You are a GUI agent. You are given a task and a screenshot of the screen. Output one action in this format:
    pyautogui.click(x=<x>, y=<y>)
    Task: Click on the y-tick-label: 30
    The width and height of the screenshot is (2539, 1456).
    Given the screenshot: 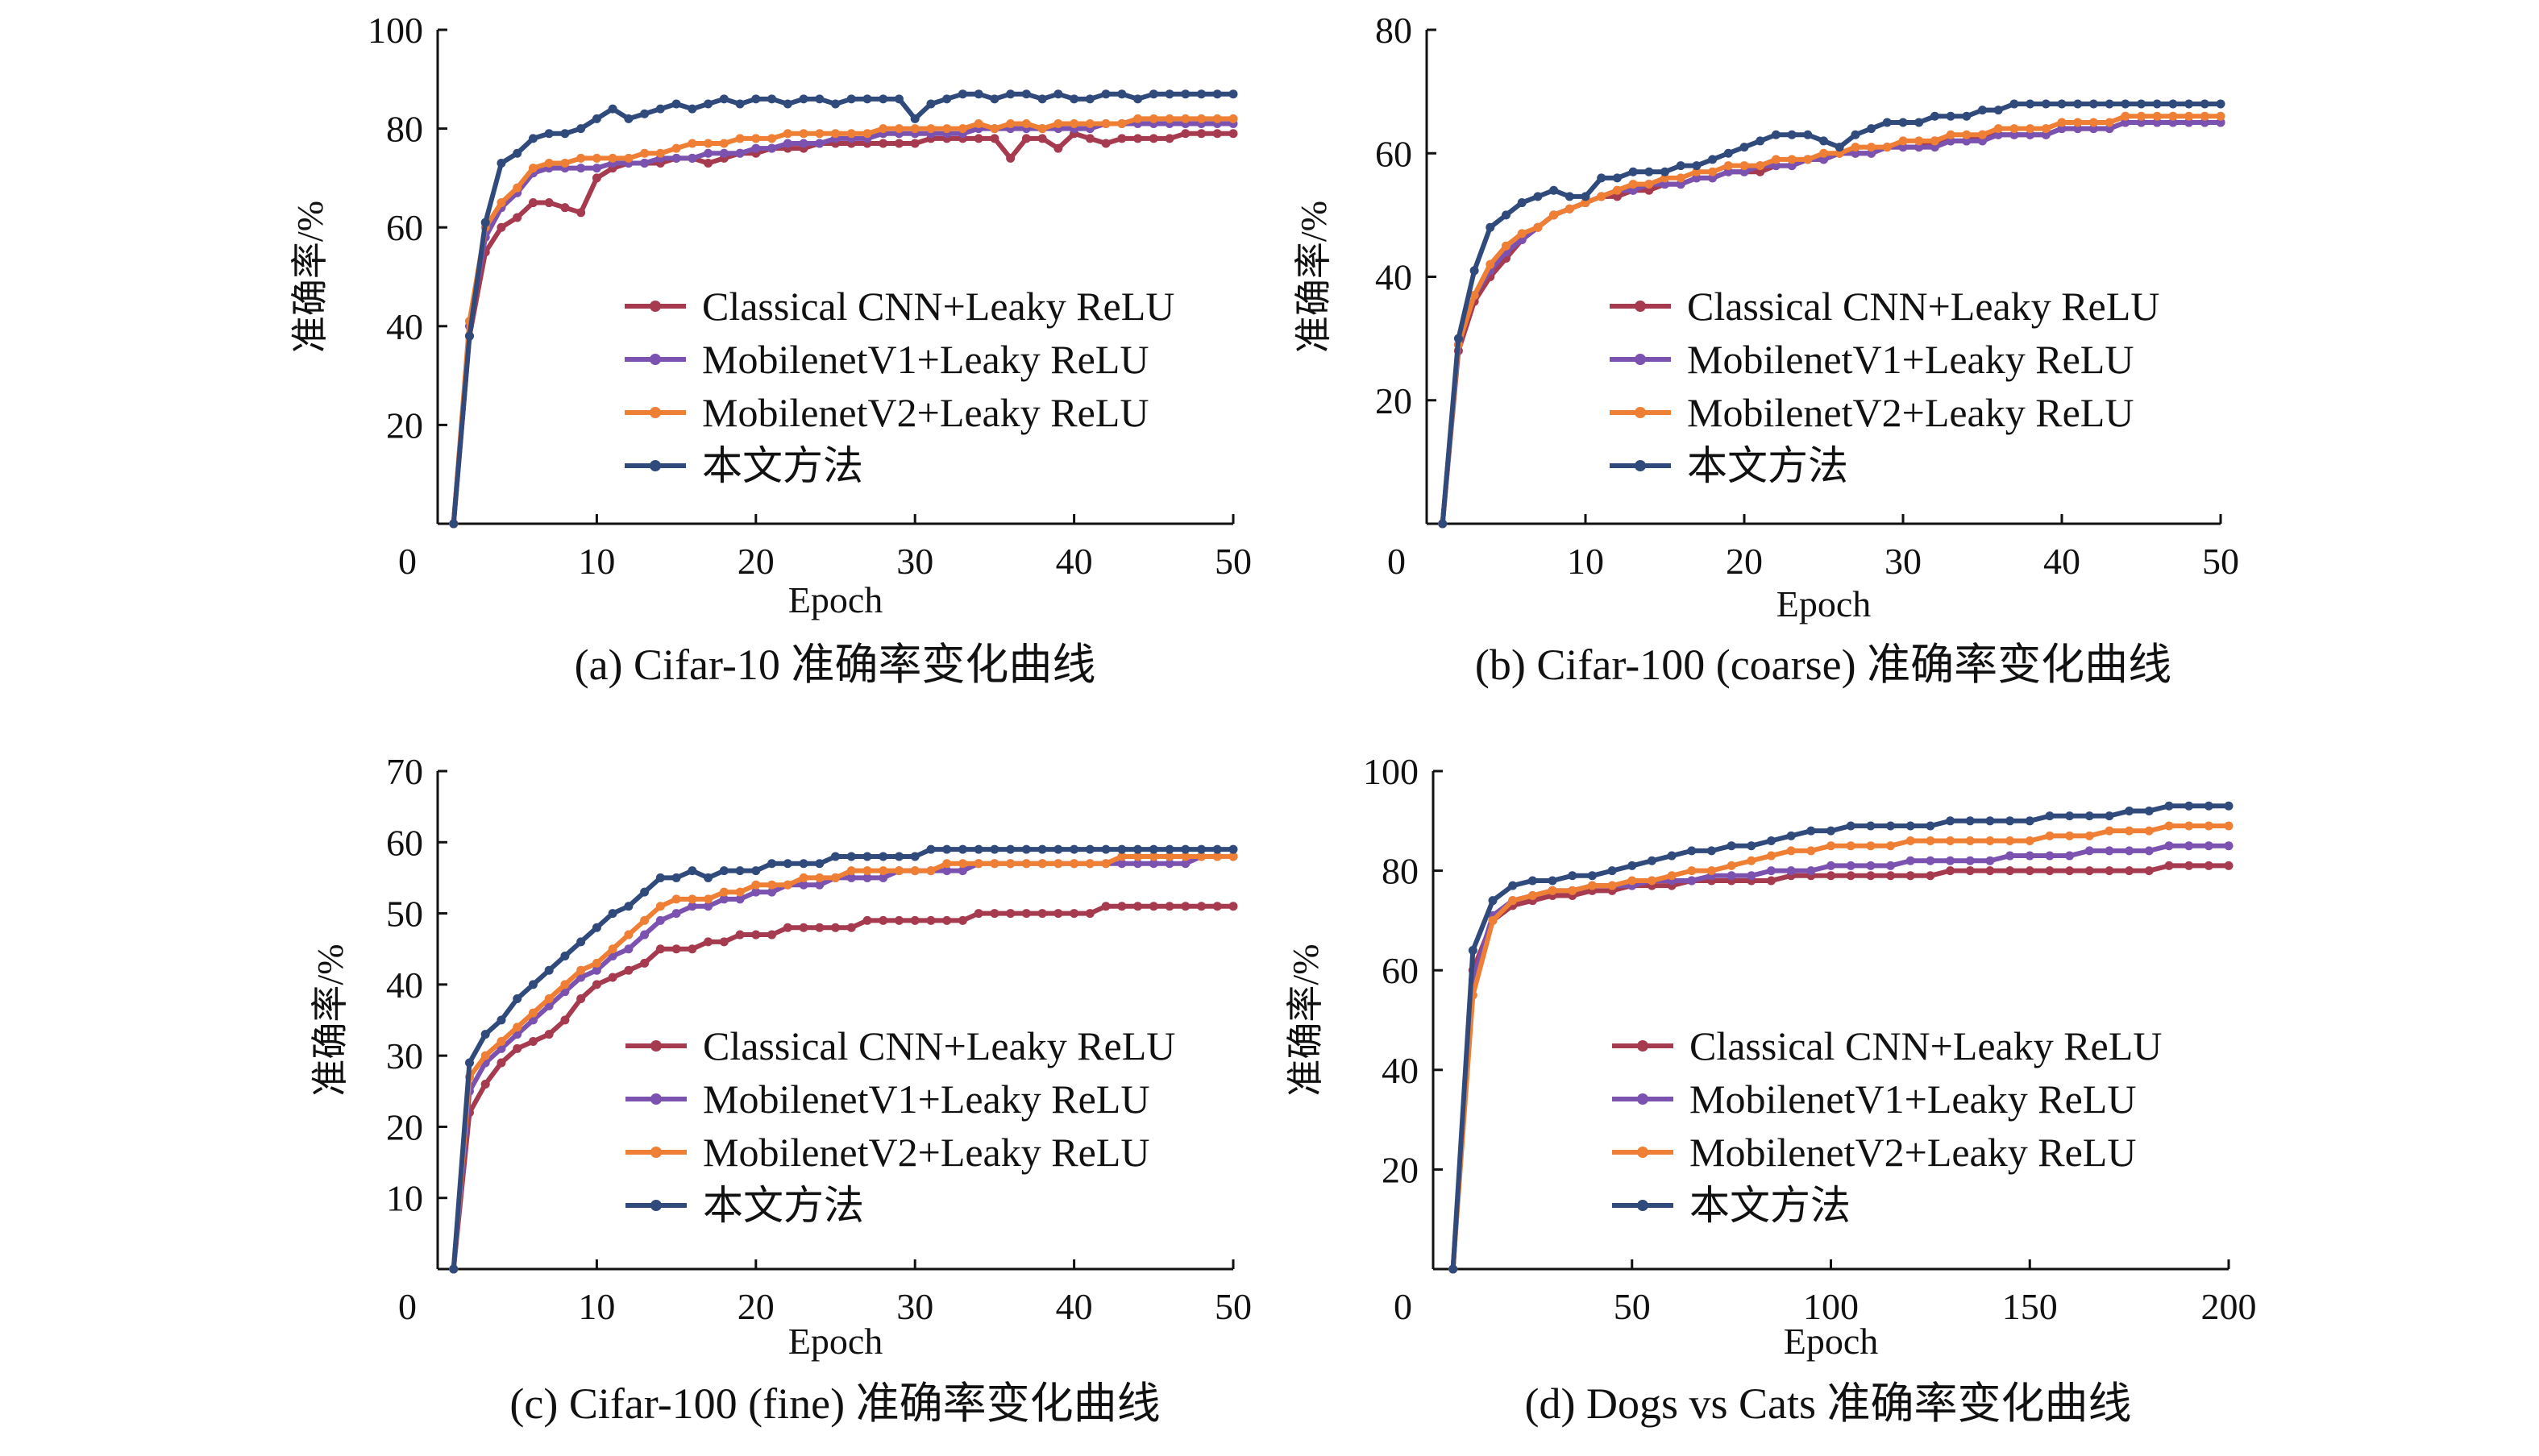 What is the action you would take?
    pyautogui.click(x=404, y=1055)
    